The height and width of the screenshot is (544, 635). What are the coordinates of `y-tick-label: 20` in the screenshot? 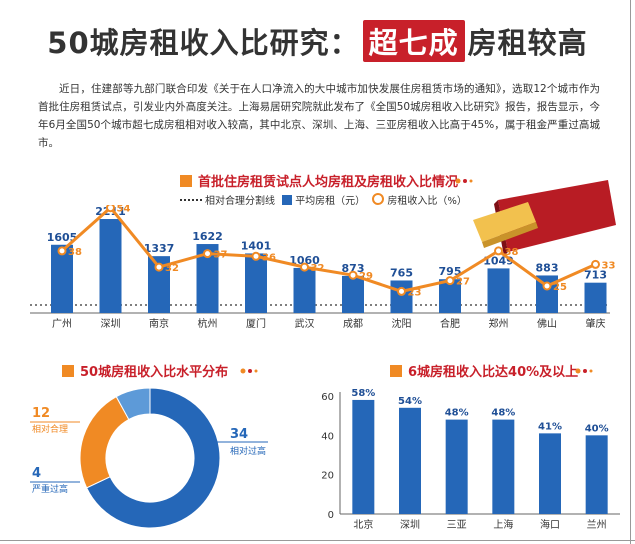 It's located at (327, 476).